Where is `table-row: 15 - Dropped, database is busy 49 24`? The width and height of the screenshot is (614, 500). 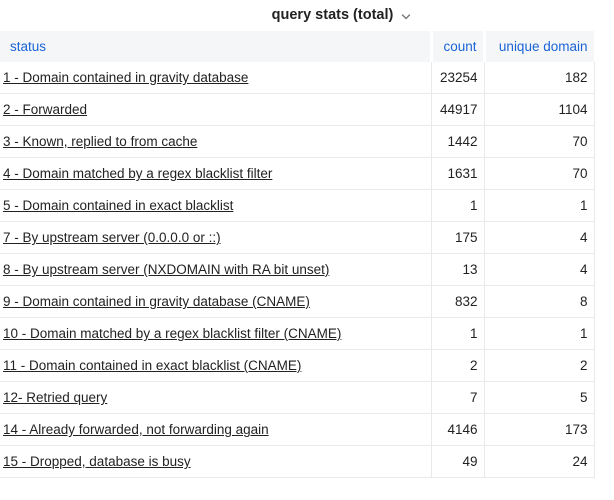 table-row: 15 - Dropped, database is busy 49 24 is located at coordinates (297, 461).